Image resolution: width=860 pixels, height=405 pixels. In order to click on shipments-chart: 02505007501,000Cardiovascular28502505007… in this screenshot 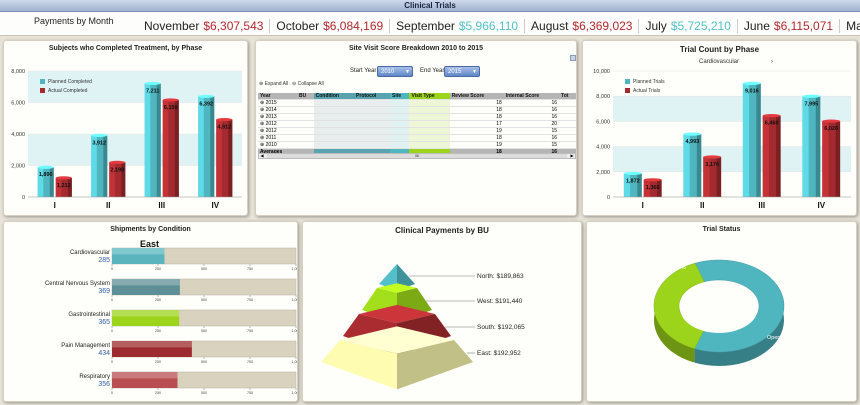, I will do `click(171, 321)`.